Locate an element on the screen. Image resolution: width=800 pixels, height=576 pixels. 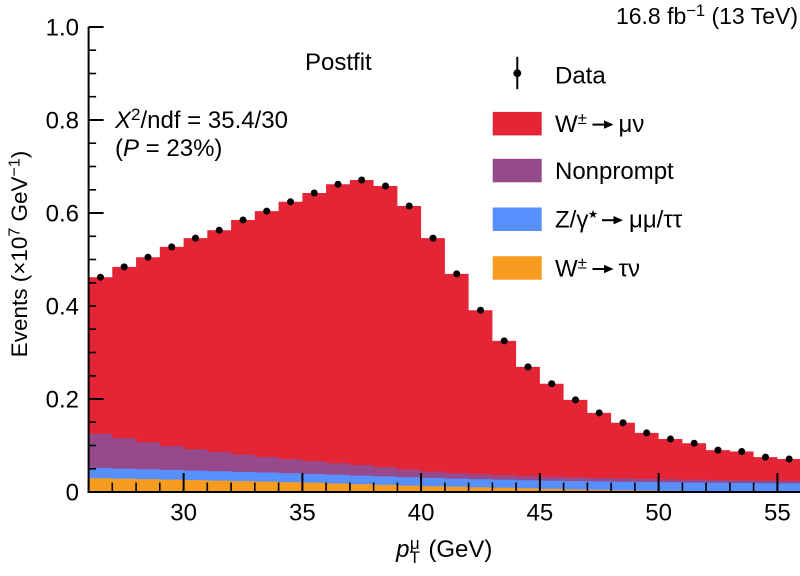
svg-text: Postfit is located at coordinates (338, 62).